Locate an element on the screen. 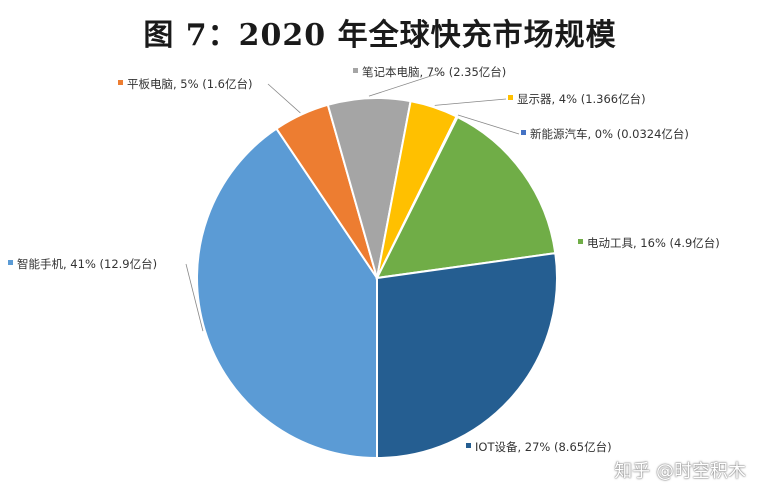 This screenshot has height=499, width=760. watermark: 知乎 @时空积木 is located at coordinates (680, 471).